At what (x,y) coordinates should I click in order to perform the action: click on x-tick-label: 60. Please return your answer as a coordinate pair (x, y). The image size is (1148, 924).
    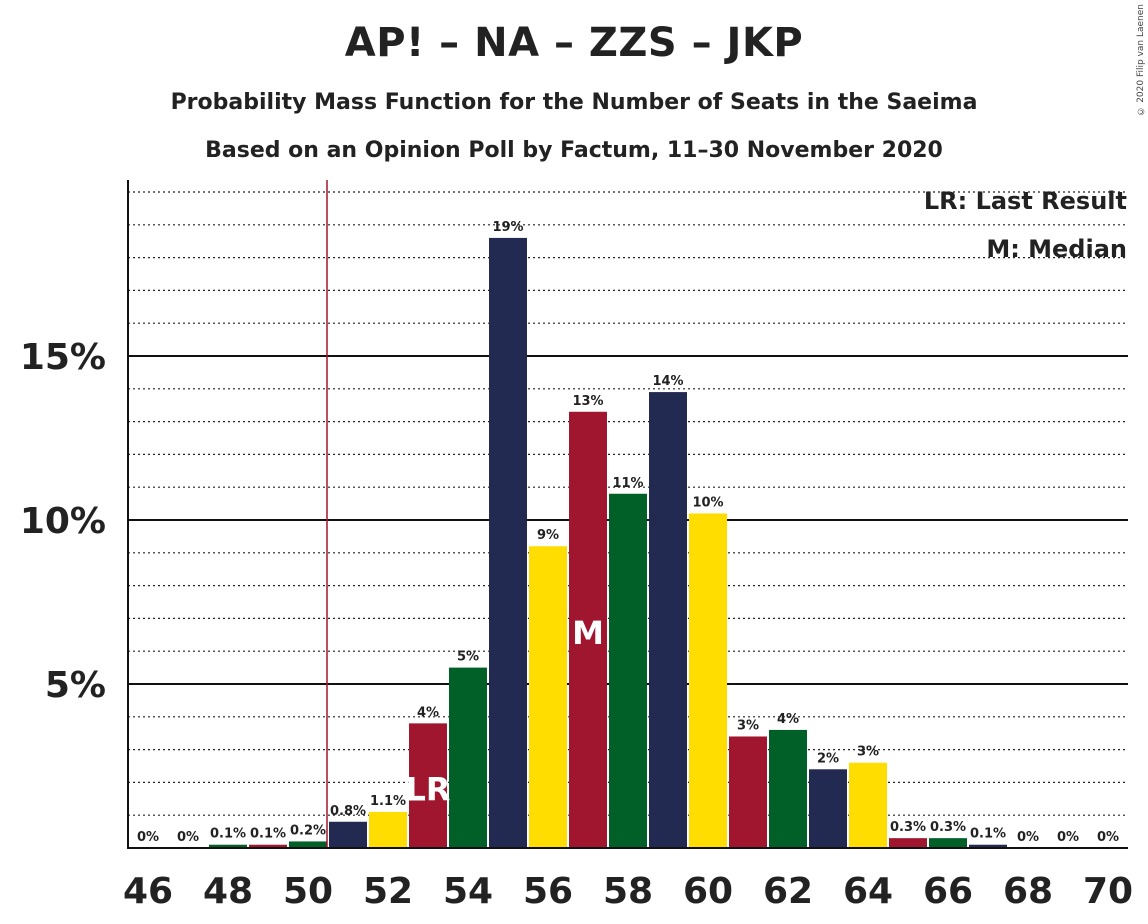
    Looking at the image, I should click on (708, 891).